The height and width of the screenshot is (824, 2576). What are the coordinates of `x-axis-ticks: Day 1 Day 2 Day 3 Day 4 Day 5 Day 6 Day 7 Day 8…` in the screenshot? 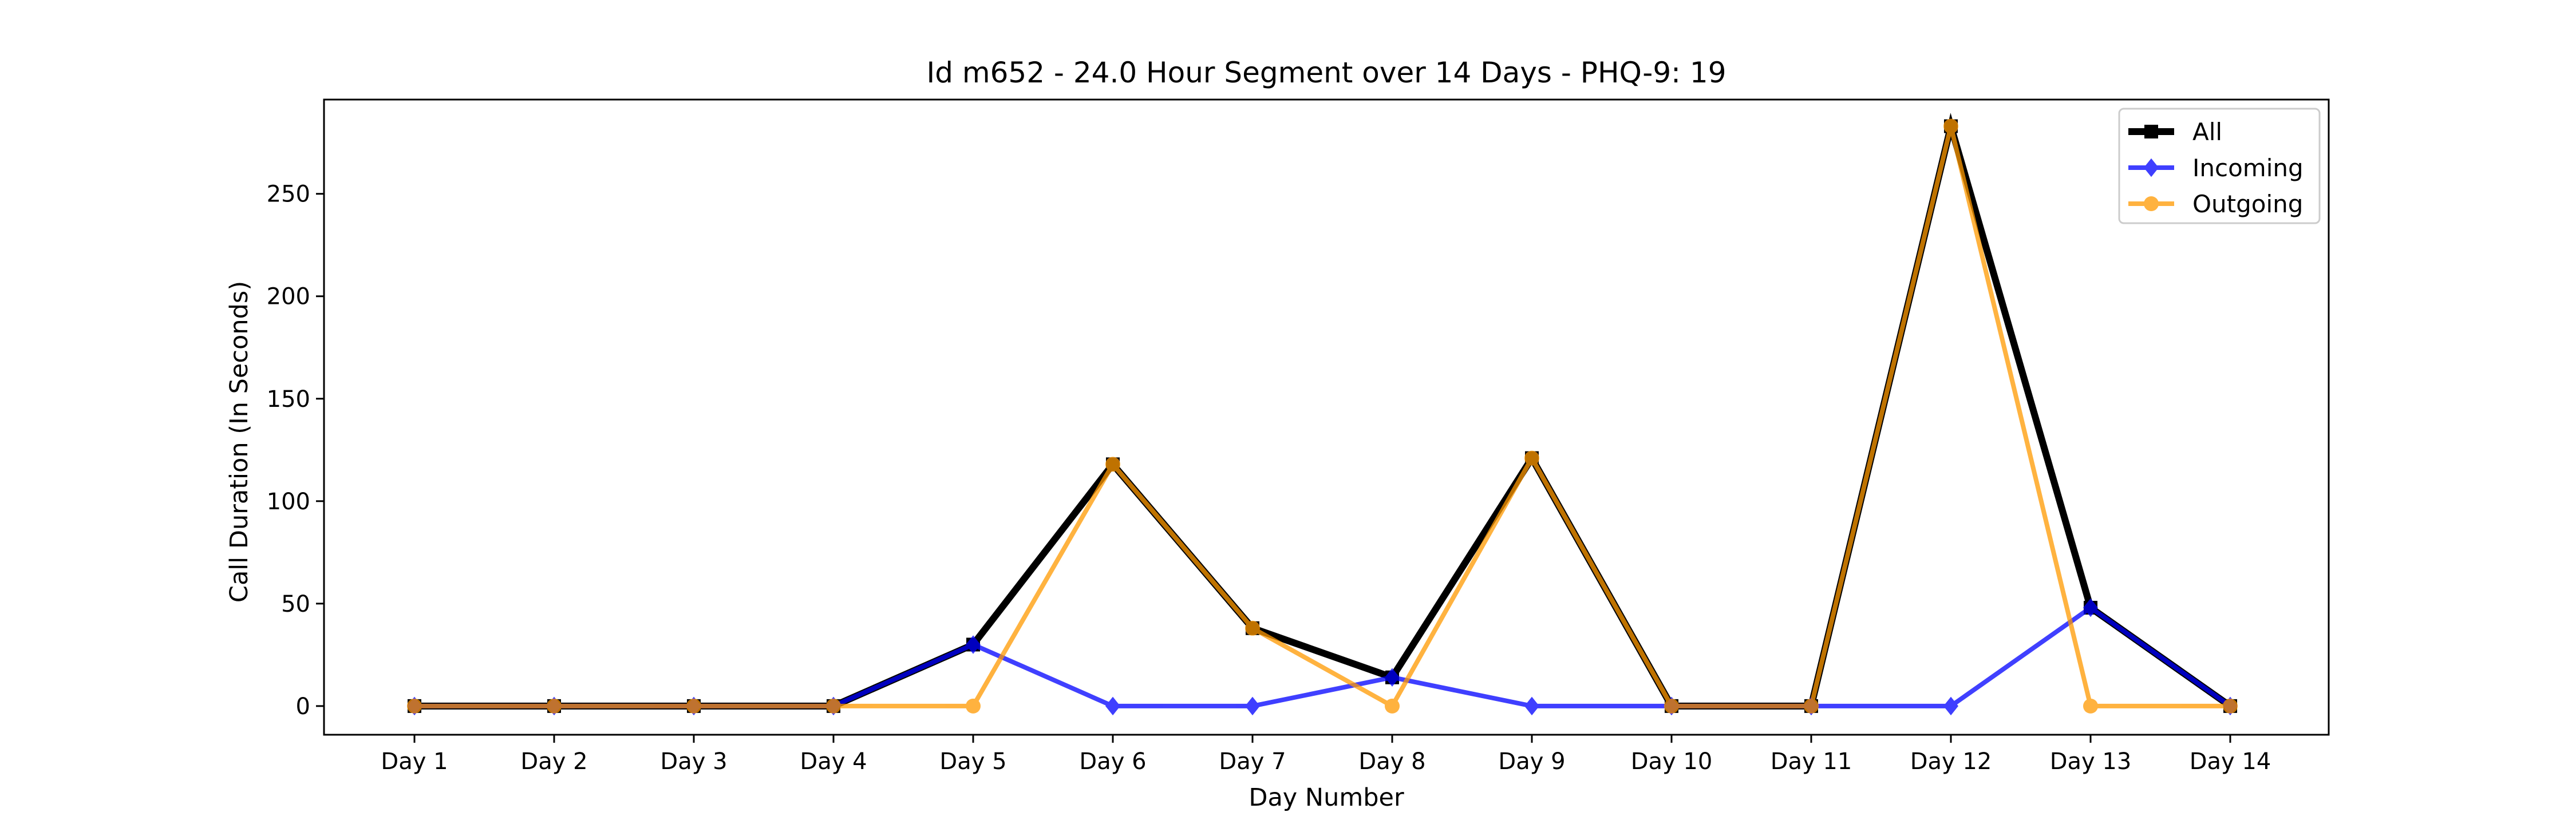 It's located at (1326, 755).